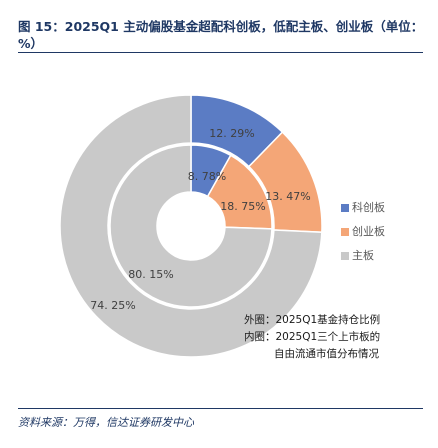 The width and height of the screenshot is (438, 448). I want to click on outer-data-label-2: 74. 25%, so click(112, 305).